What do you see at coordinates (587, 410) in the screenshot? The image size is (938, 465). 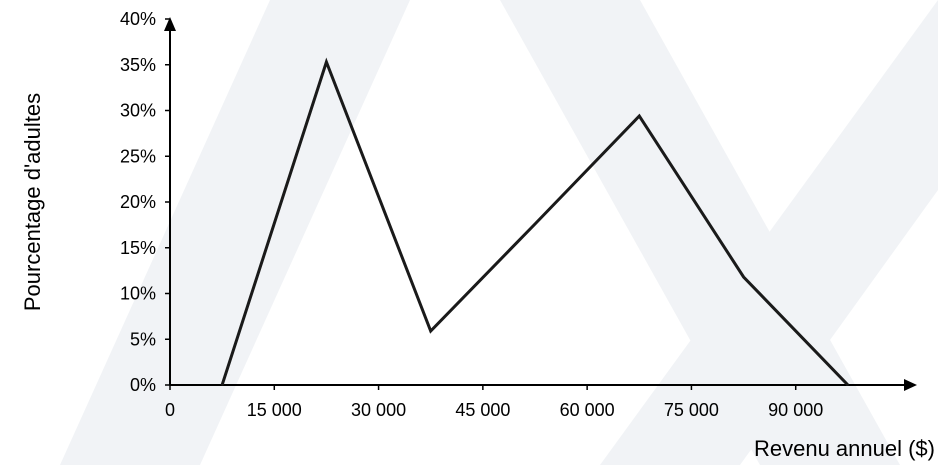 I see `x-tick-label: 60 000` at bounding box center [587, 410].